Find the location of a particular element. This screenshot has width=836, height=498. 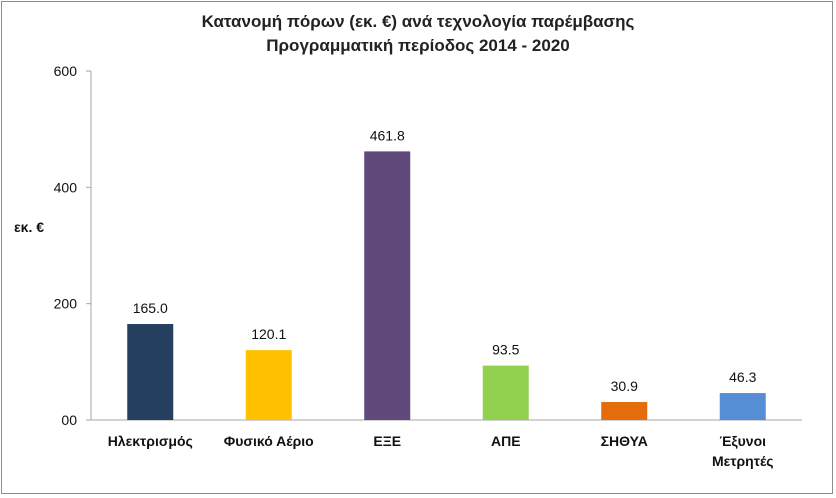

bar-value-label: 93.5 is located at coordinates (505, 350).